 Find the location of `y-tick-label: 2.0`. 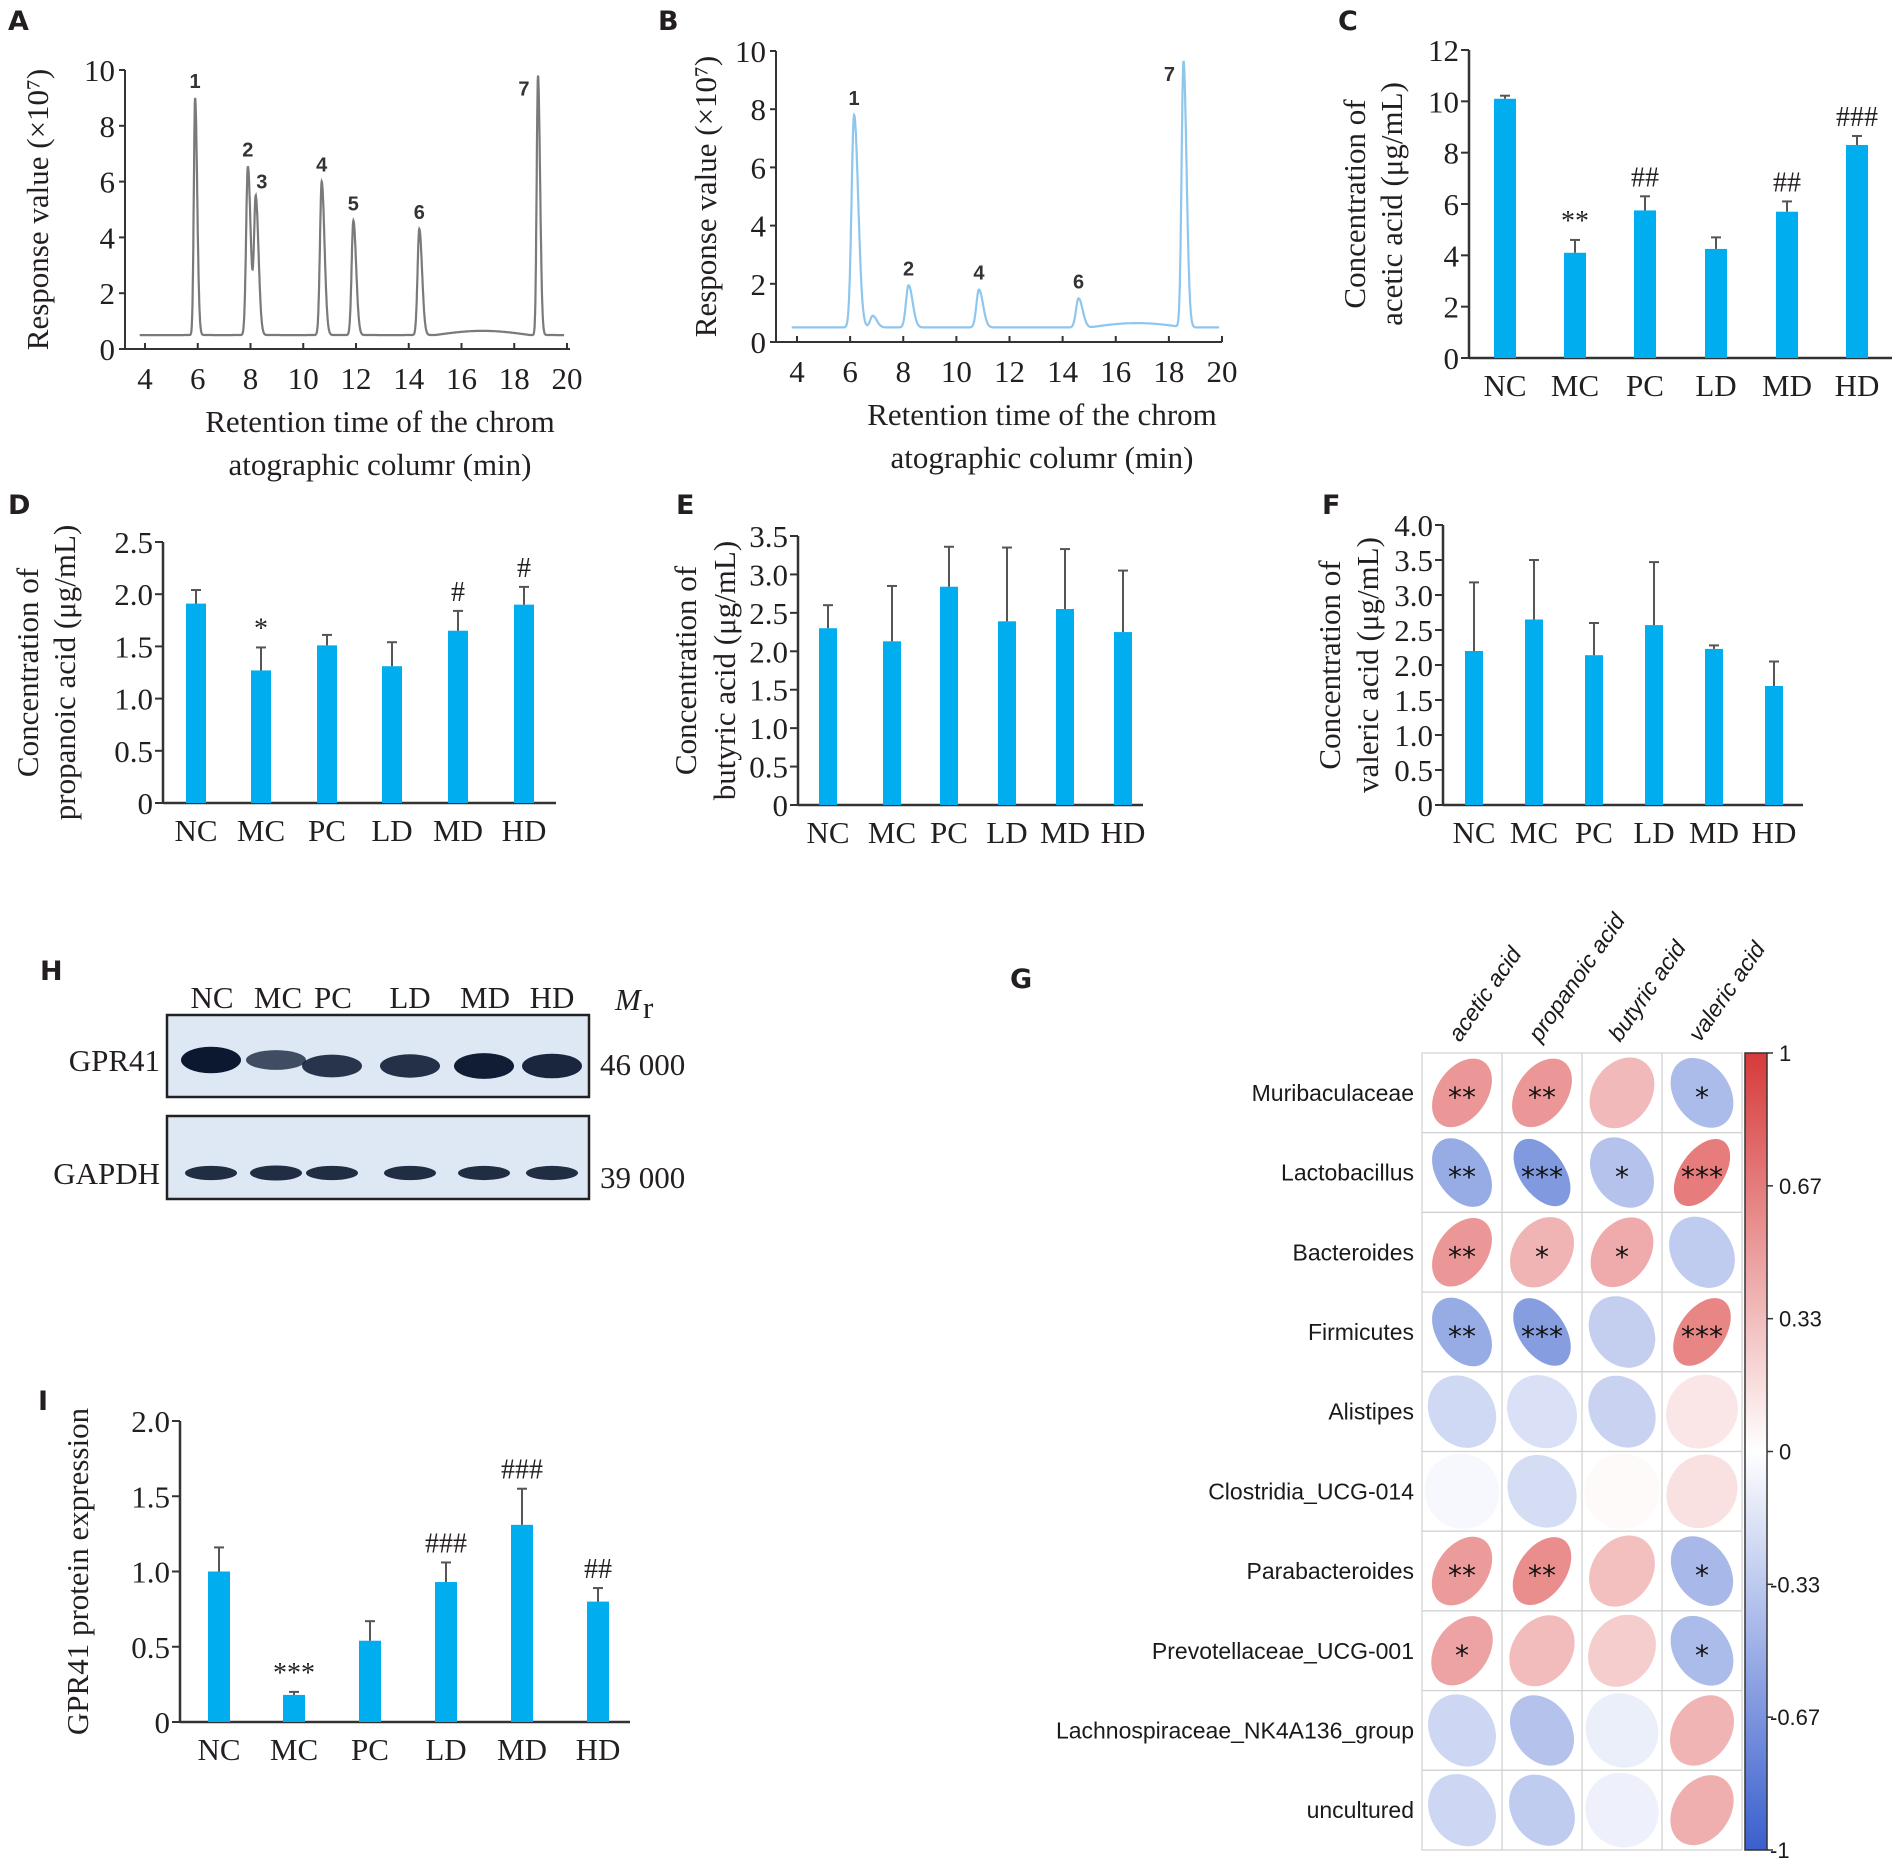

y-tick-label: 2.0 is located at coordinates (150, 1421).